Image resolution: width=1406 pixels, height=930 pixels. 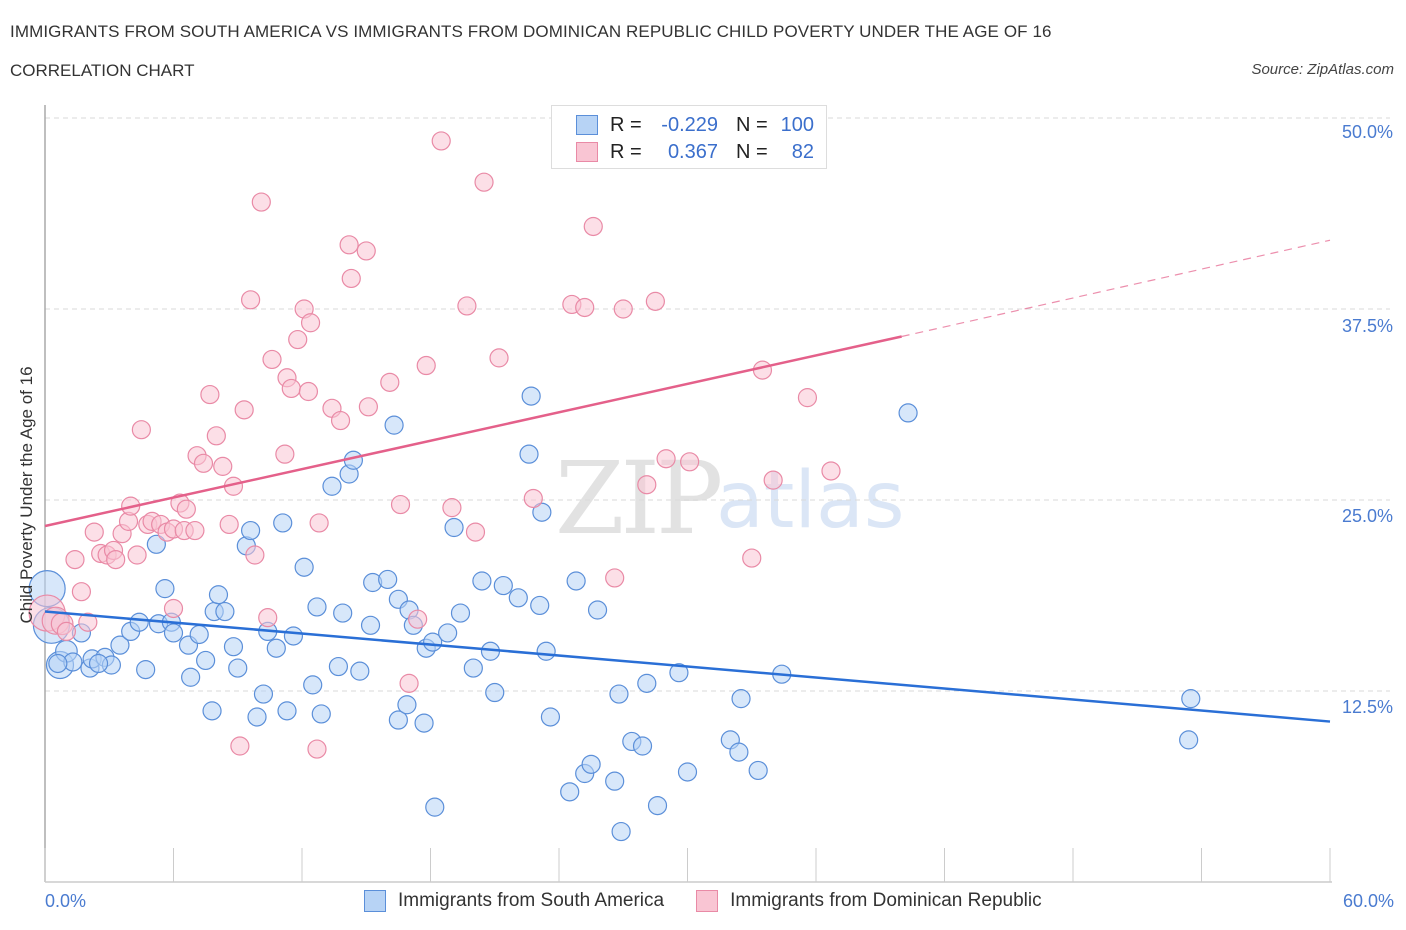 What do you see at coordinates (695, 152) in the screenshot?
I see `legend-row-dominican-republic: R = 0.367 N = 82` at bounding box center [695, 152].